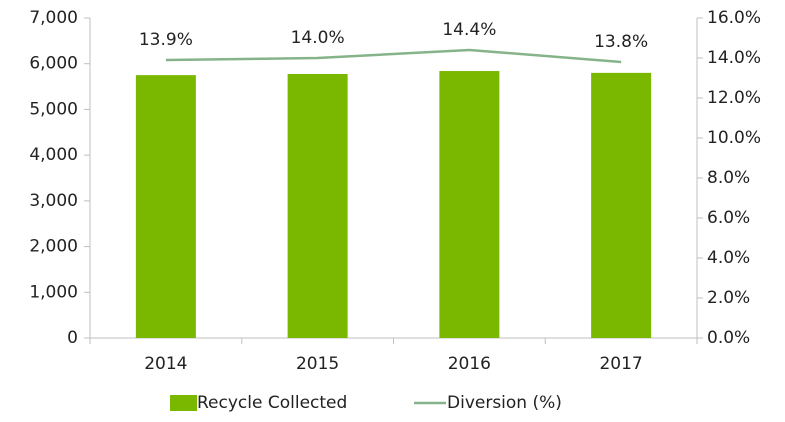 The image size is (785, 422). Describe the element at coordinates (620, 364) in the screenshot. I see `x-tick-label: 2017` at that location.